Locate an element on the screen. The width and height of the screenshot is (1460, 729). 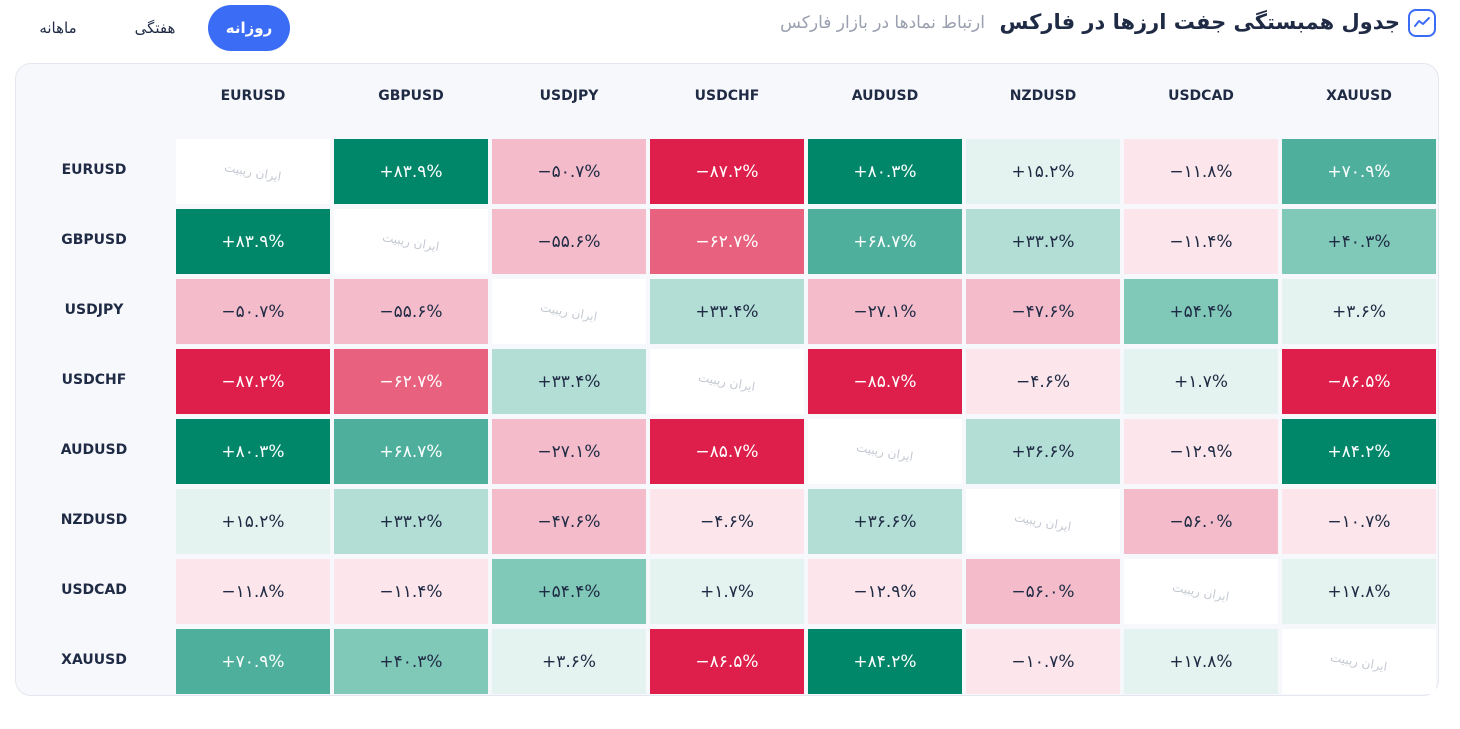
tab: هفتگی is located at coordinates (155, 28).